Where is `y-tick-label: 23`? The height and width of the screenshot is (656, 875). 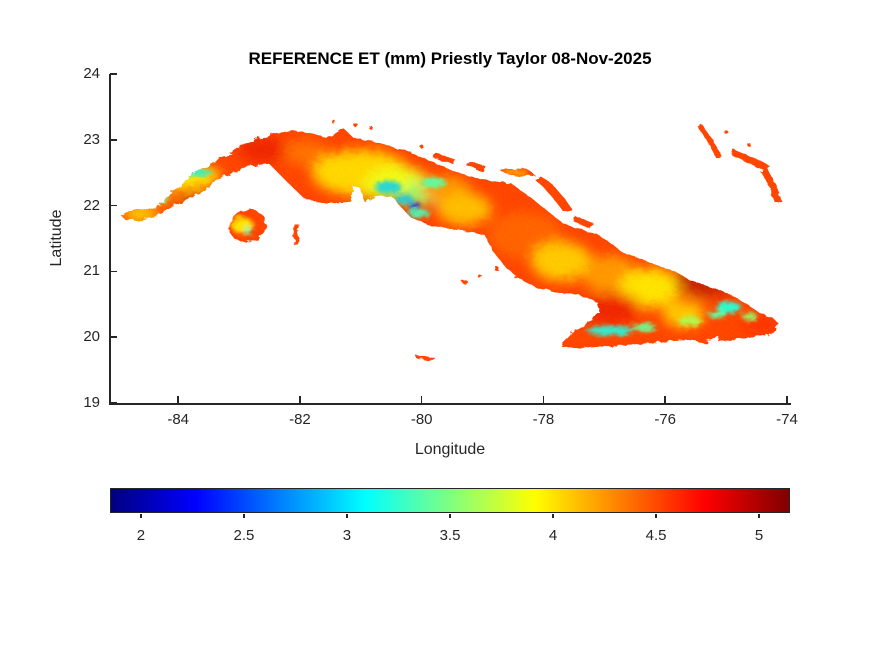
y-tick-label: 23 is located at coordinates (91, 139).